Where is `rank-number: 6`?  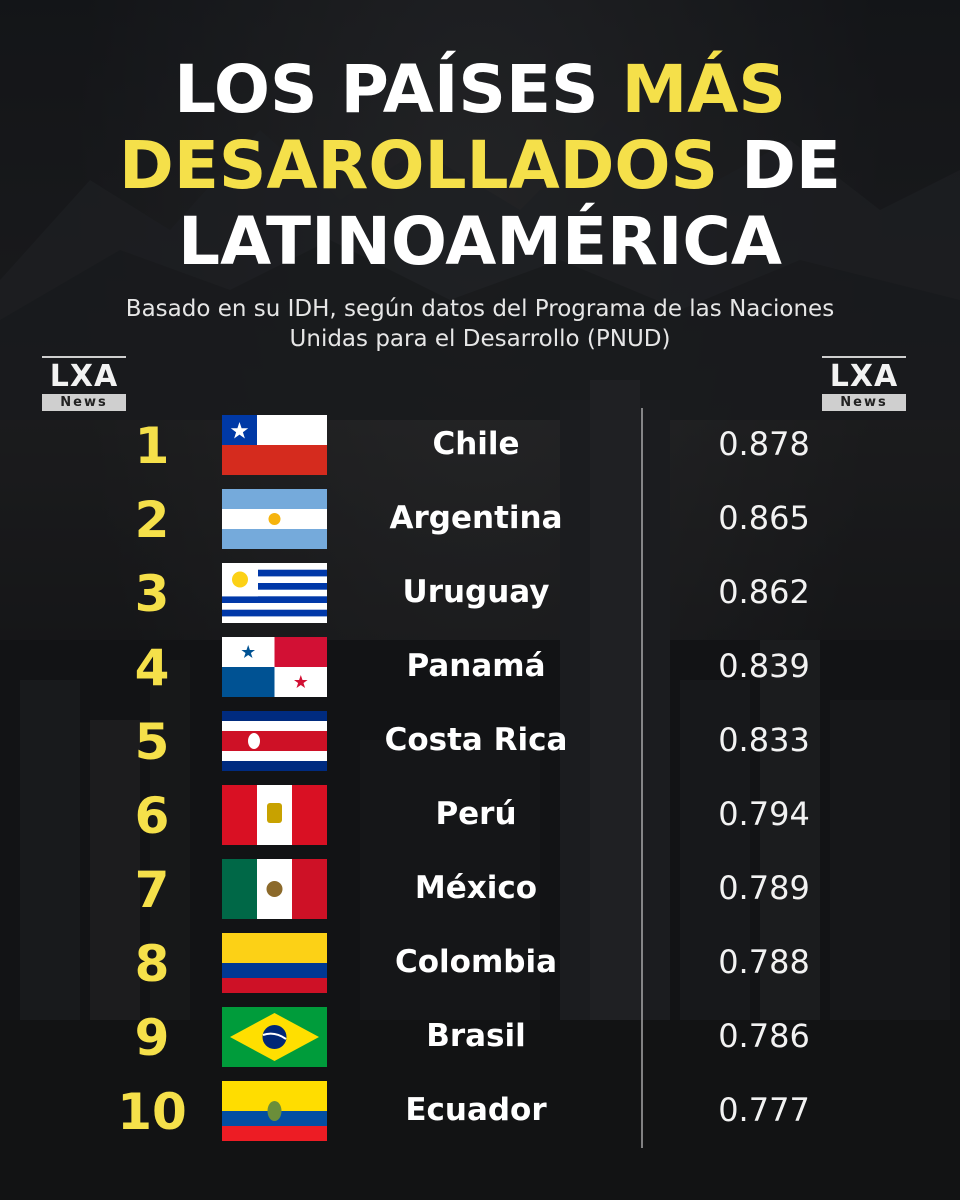 rank-number: 6 is located at coordinates (152, 816).